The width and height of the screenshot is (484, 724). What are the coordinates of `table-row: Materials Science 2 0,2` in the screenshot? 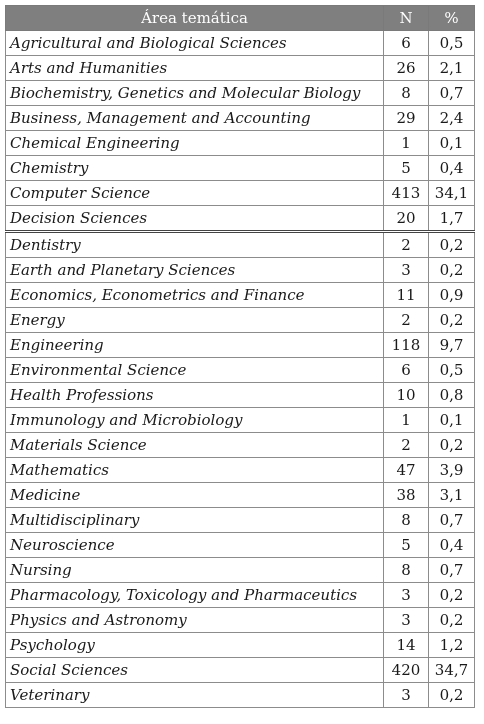 It's located at (240, 445).